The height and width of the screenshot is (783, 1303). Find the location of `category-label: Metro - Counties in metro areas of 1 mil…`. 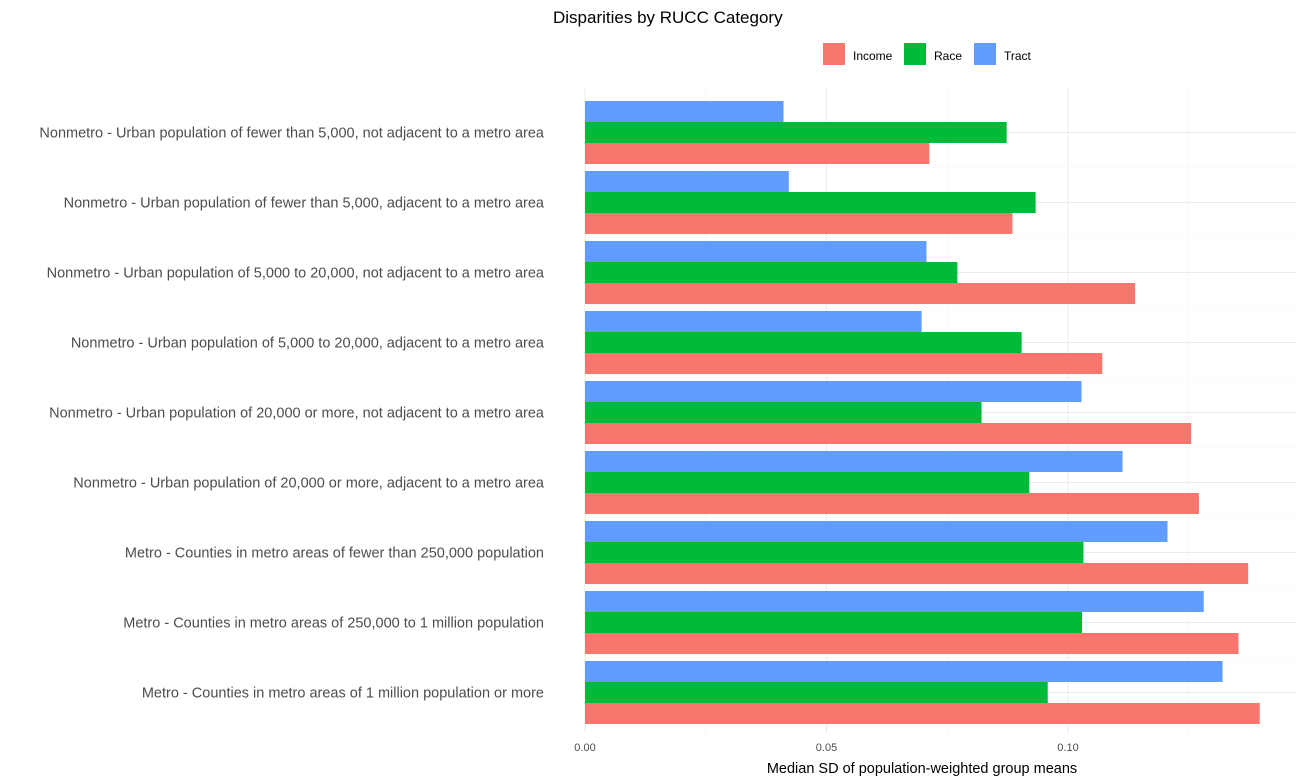

category-label: Metro - Counties in metro areas of 1 mil… is located at coordinates (343, 694).